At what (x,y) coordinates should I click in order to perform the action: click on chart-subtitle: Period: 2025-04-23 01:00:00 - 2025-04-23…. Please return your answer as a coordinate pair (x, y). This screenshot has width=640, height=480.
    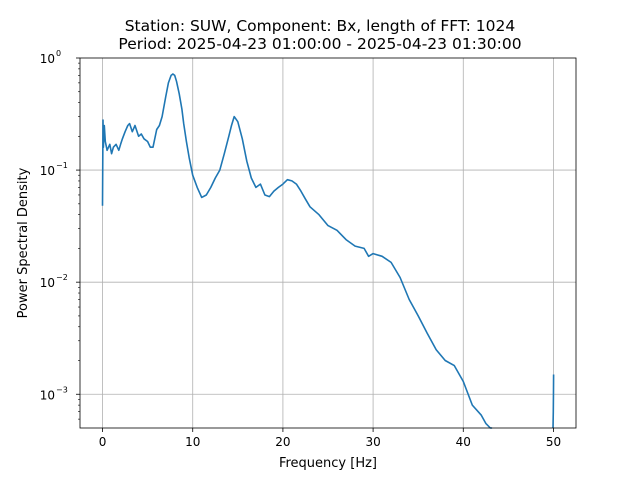
    Looking at the image, I should click on (320, 44).